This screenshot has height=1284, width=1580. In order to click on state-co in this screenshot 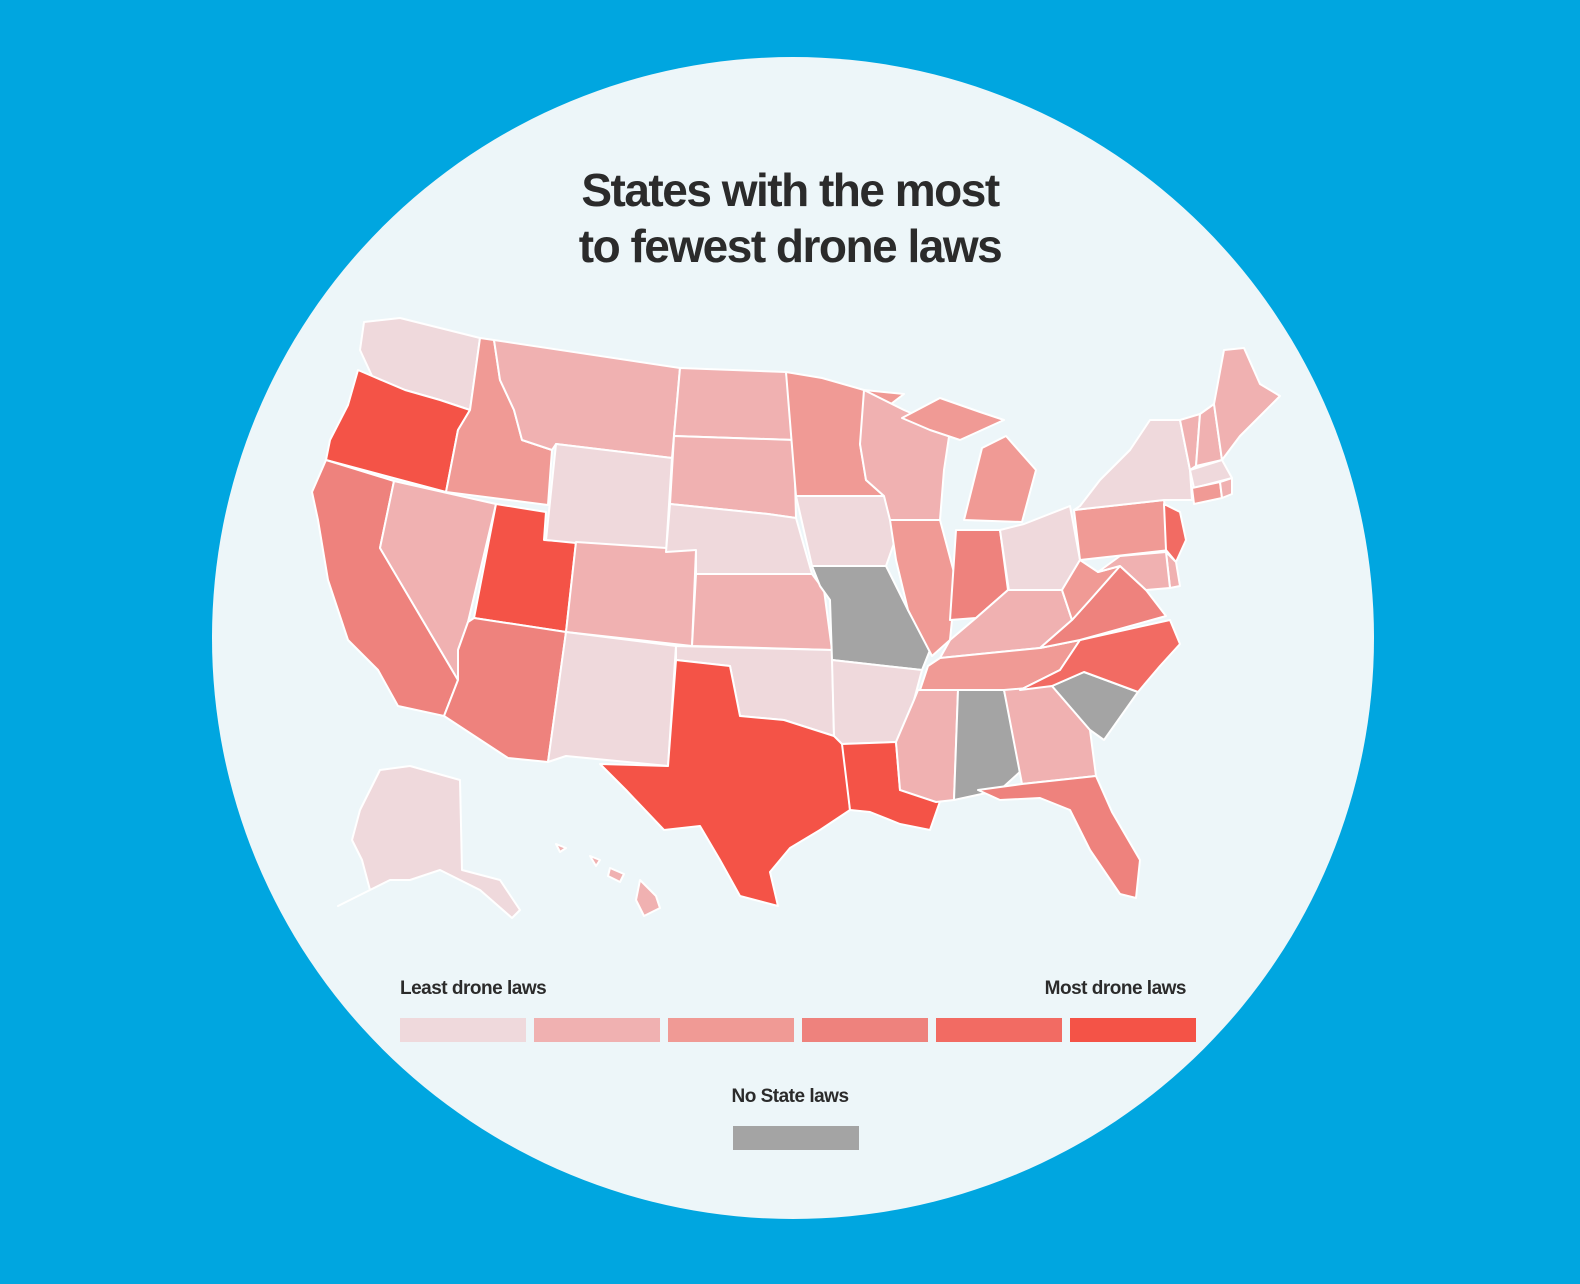, I will do `click(631, 594)`.